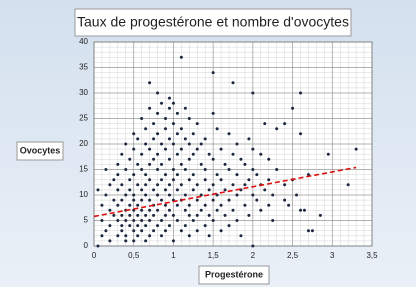 Image resolution: width=416 pixels, height=287 pixels. Describe the element at coordinates (253, 255) in the screenshot. I see `x-tick-label: 2` at that location.